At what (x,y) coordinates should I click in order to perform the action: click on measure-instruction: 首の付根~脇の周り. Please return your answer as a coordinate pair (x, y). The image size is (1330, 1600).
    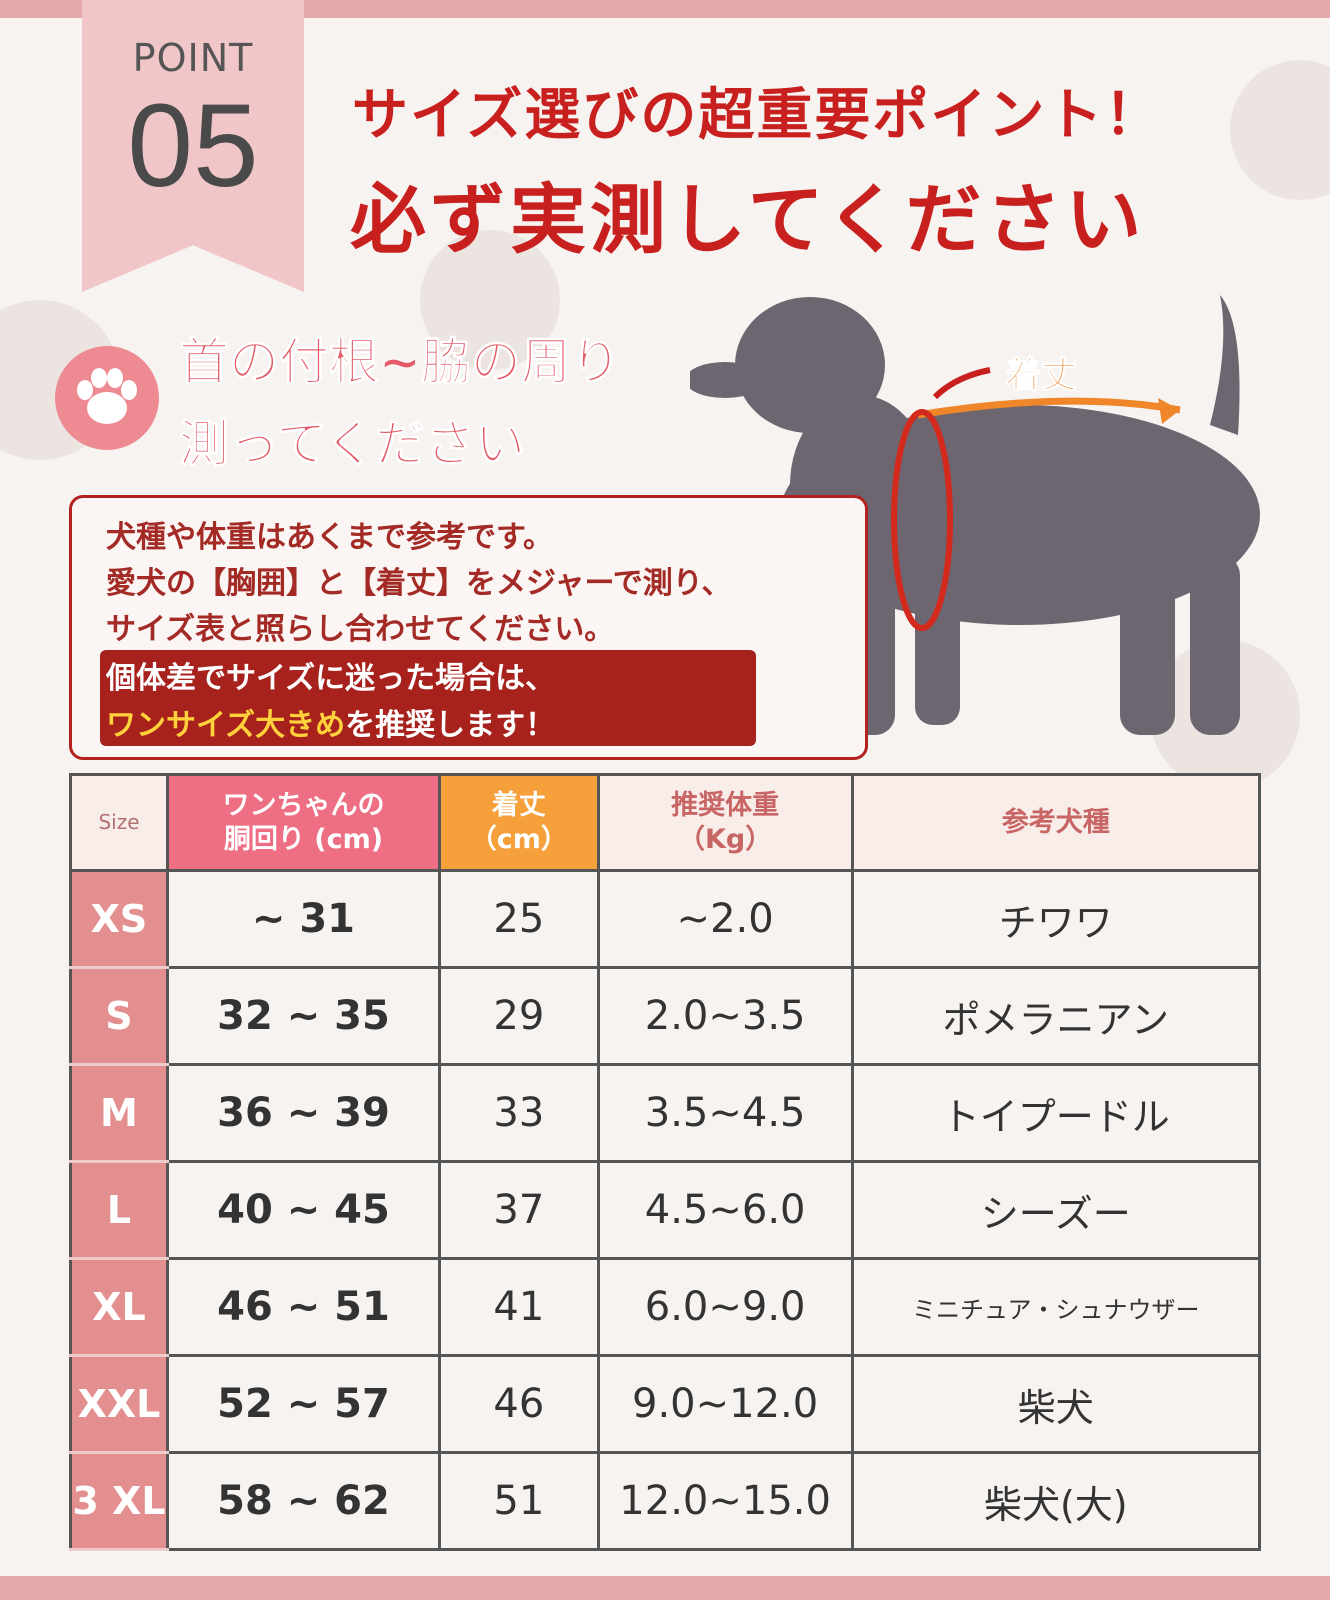
    Looking at the image, I should click on (400, 362).